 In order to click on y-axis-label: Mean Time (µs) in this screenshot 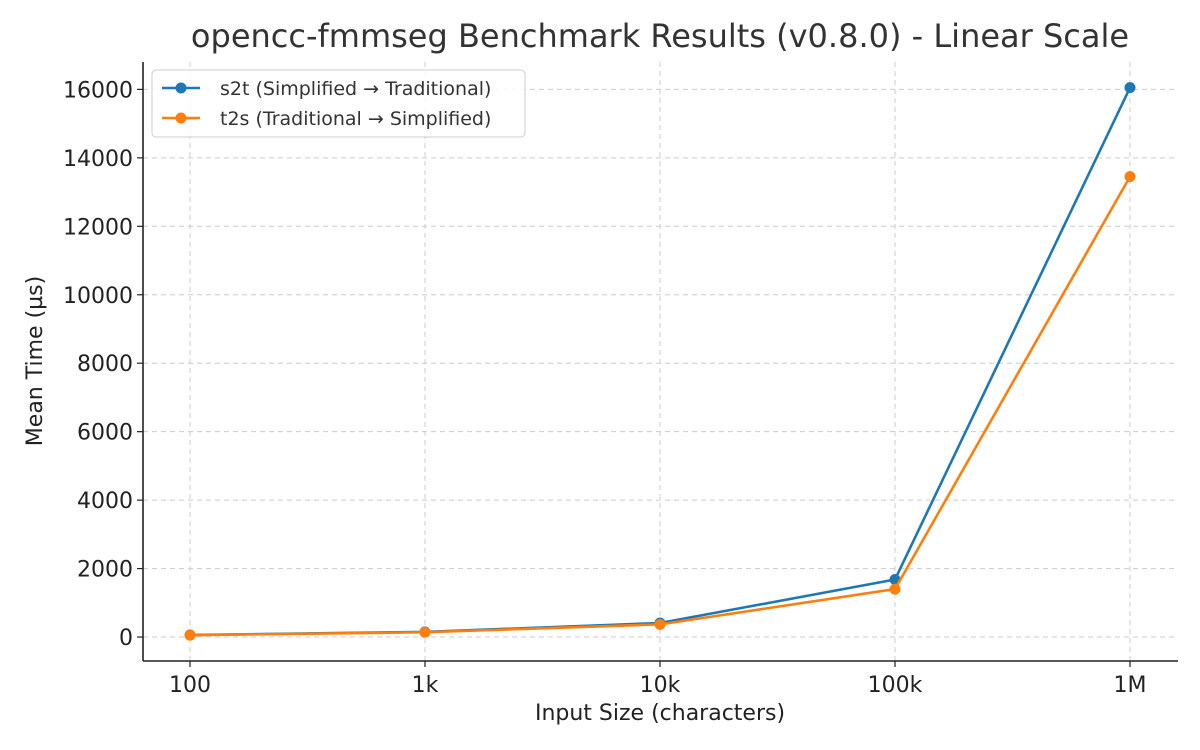, I will do `click(35, 361)`.